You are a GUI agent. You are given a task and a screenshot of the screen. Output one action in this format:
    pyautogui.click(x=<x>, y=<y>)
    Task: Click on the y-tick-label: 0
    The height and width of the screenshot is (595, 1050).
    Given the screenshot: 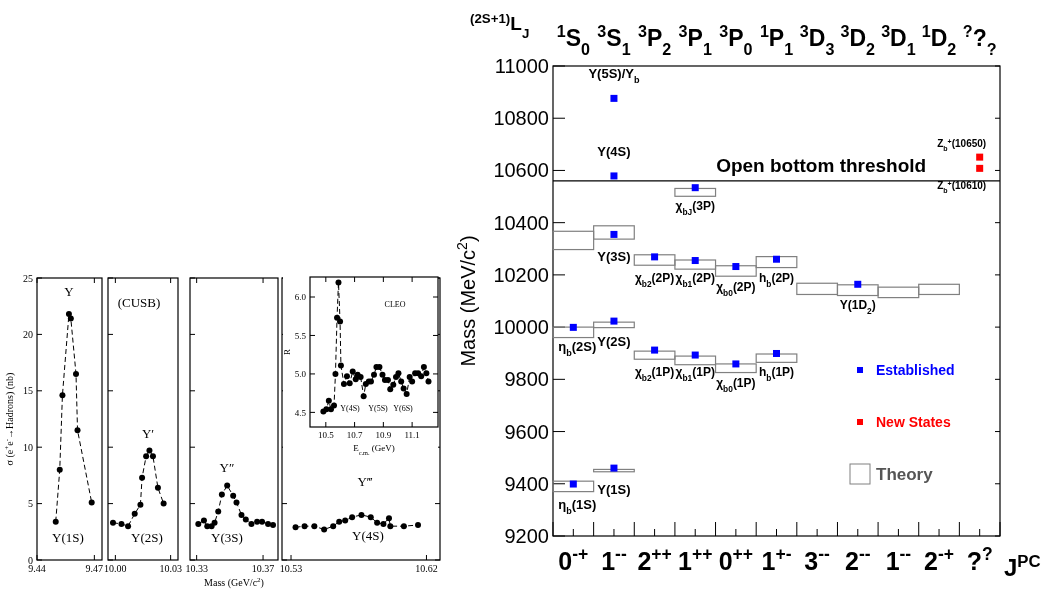 What is the action you would take?
    pyautogui.click(x=30, y=560)
    